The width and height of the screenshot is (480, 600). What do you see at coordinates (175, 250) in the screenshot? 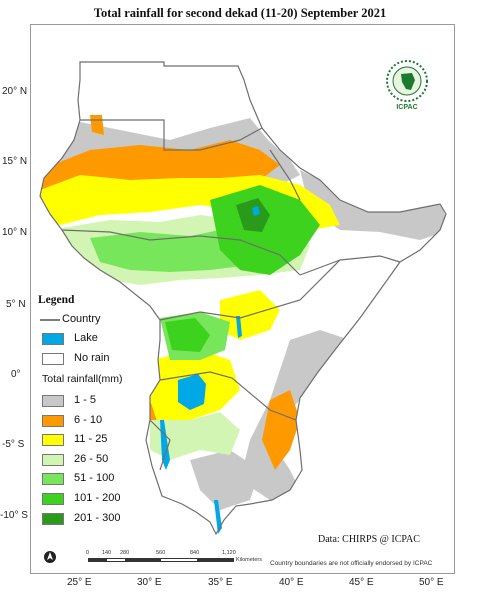
I see `rain-51-100-ssudan` at bounding box center [175, 250].